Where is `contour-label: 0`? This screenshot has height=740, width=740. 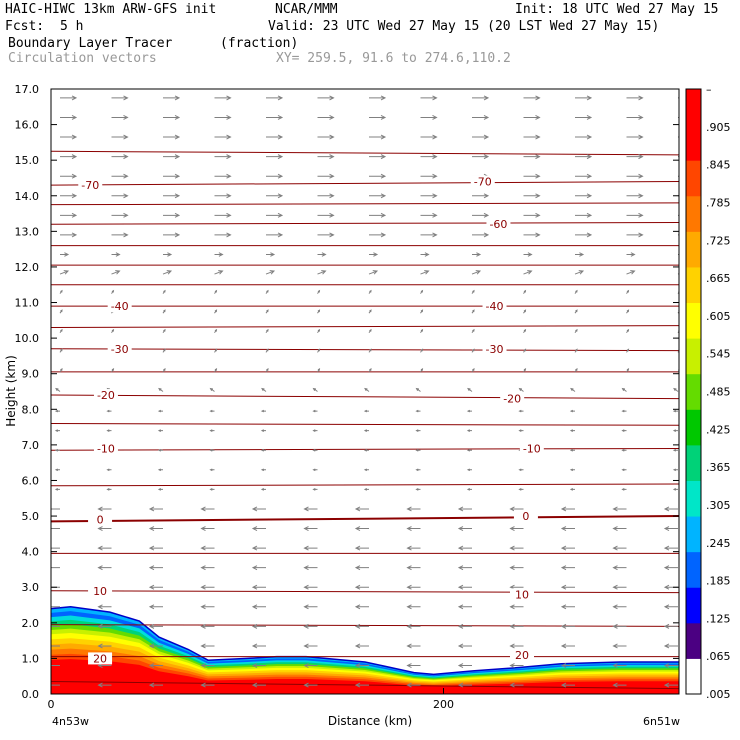 contour-label: 0 is located at coordinates (100, 520).